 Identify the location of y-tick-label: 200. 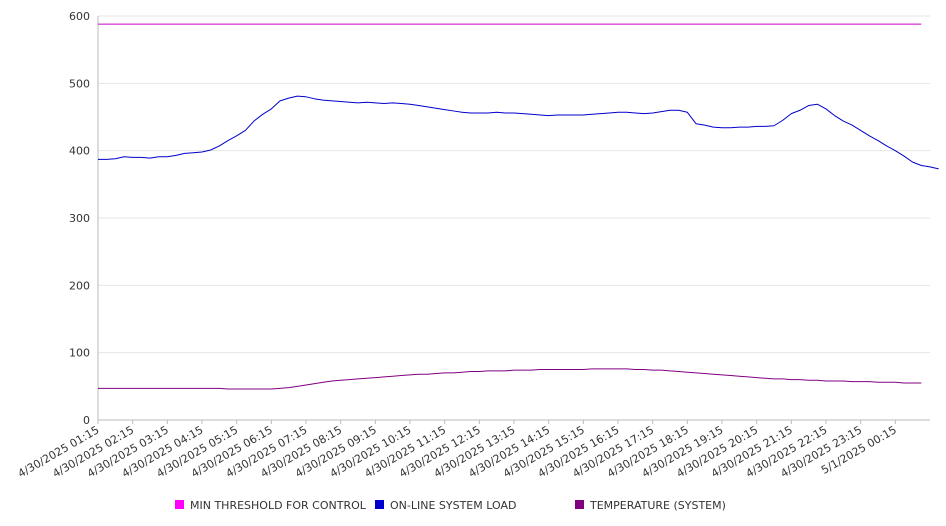
(79, 285).